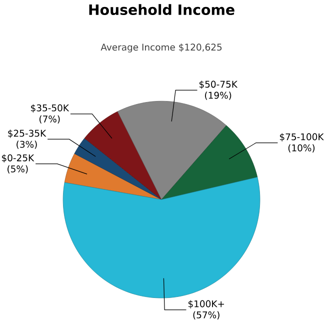 The width and height of the screenshot is (325, 321). I want to click on data-label: (10%), so click(301, 148).